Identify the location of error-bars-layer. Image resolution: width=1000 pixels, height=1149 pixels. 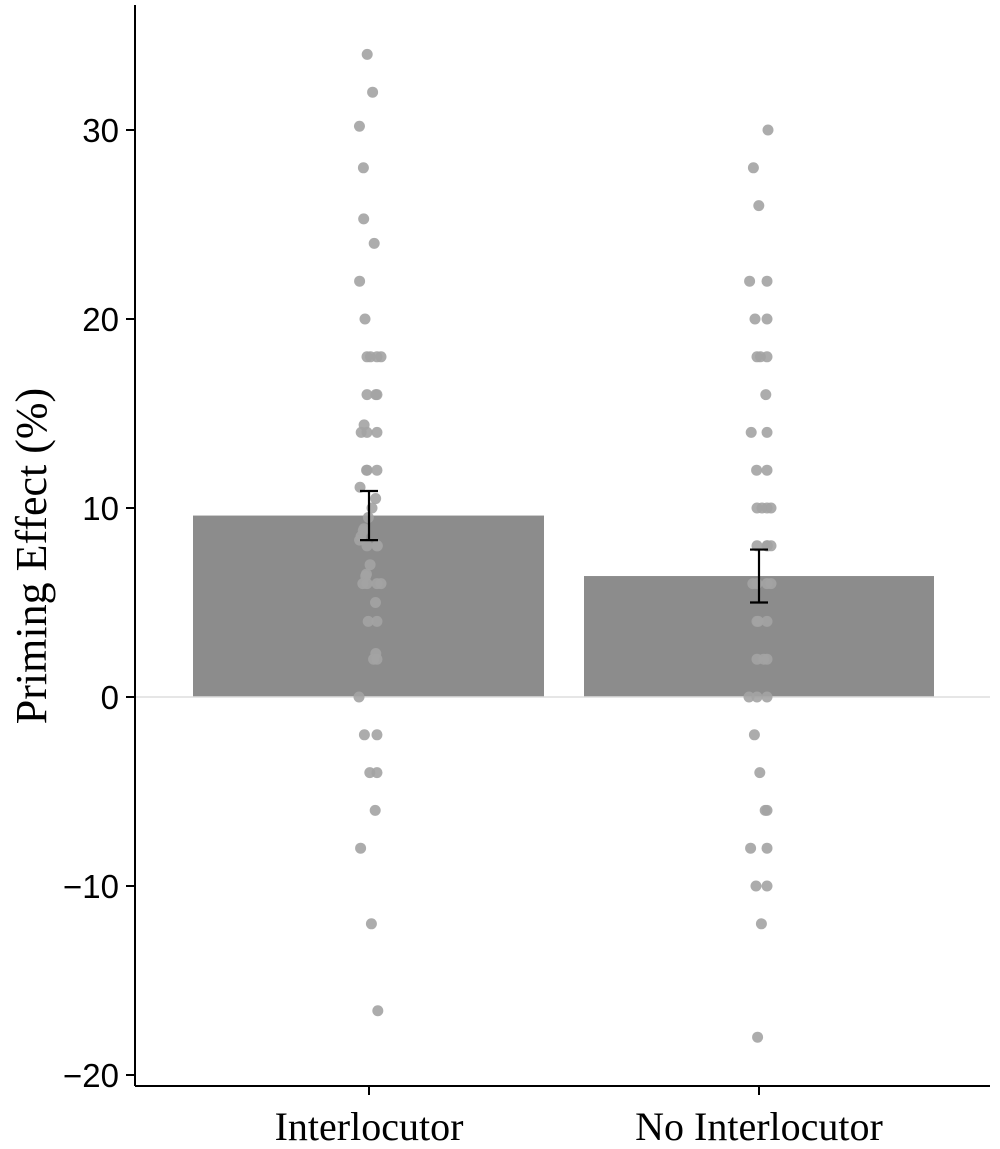
(564, 546).